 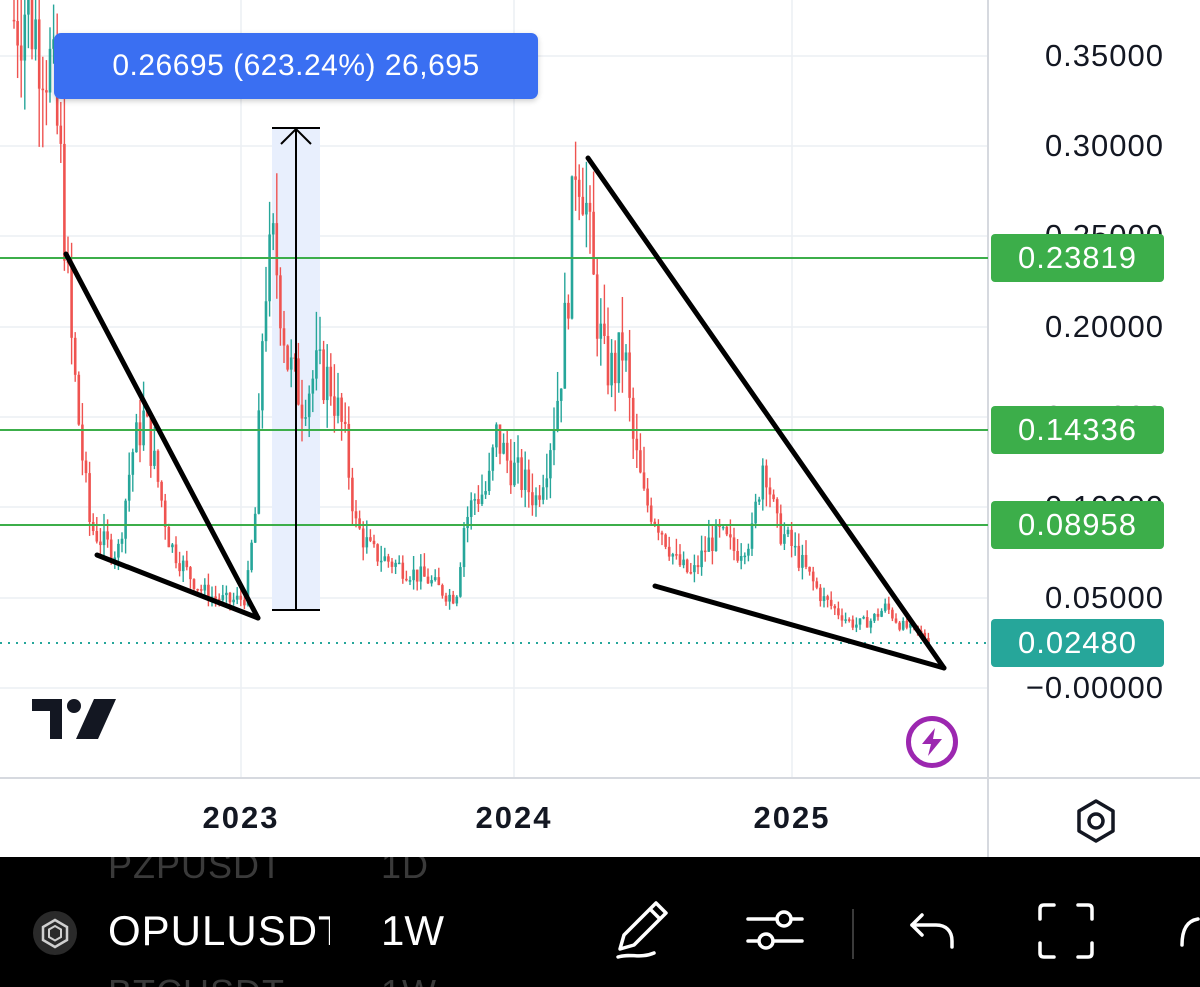 What do you see at coordinates (412, 930) in the screenshot?
I see `interval-selector: 1W` at bounding box center [412, 930].